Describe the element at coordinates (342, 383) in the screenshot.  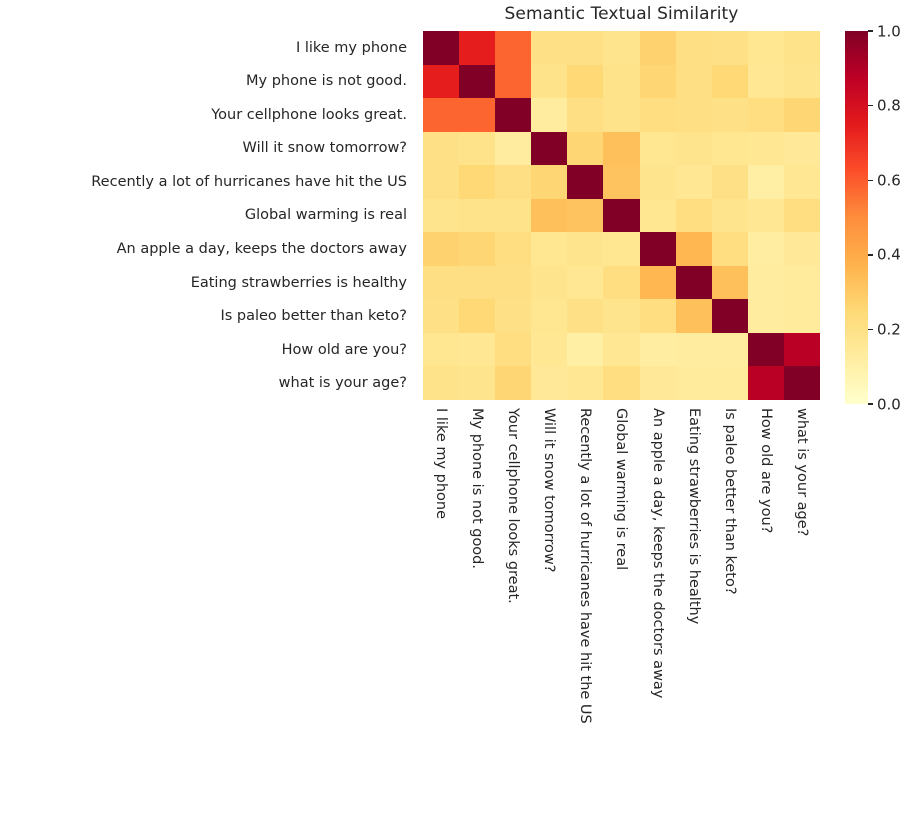
I see `y-tick-label: what is your age?` at that location.